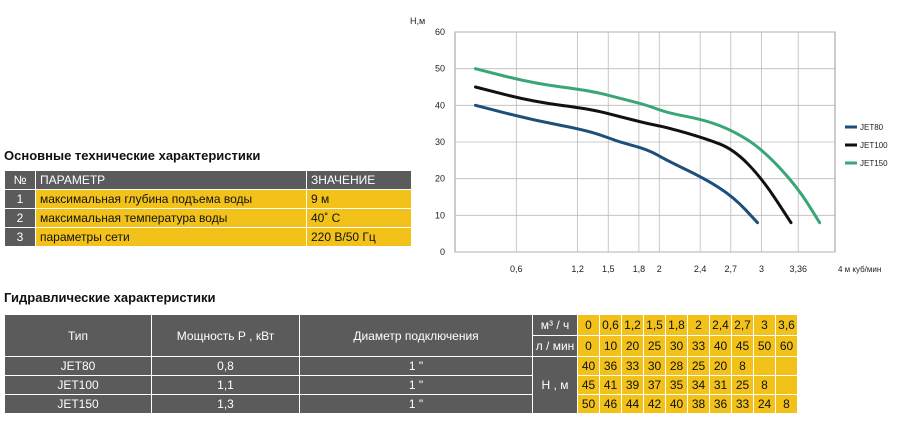 Image resolution: width=900 pixels, height=439 pixels. Describe the element at coordinates (171, 199) in the screenshot. I see `tech-row-param: максимальная глубина подъема воды` at that location.